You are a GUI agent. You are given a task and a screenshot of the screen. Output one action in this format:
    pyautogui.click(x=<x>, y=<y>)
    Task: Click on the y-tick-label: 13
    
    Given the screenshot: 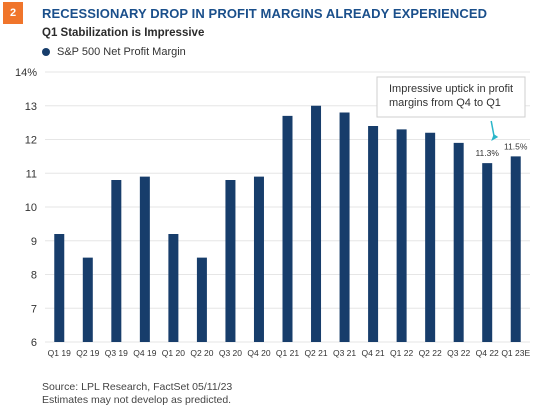 What is the action you would take?
    pyautogui.click(x=31, y=107)
    